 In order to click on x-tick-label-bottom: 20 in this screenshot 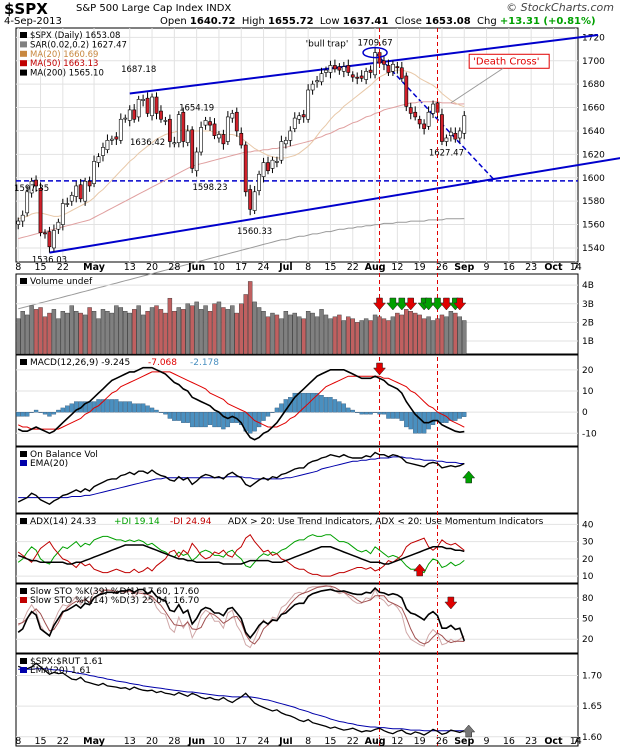, I will do `click(152, 741)`.